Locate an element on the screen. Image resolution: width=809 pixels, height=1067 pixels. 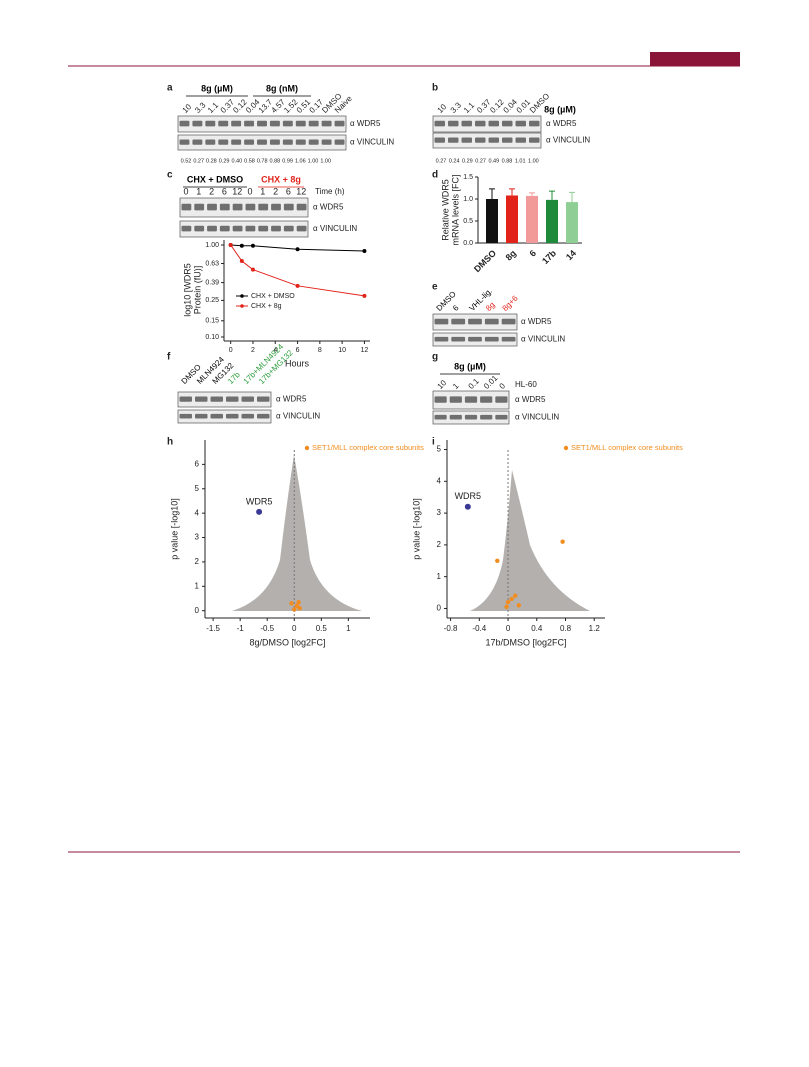
y-axis-label: Relative WDR5 is located at coordinates (445, 210).